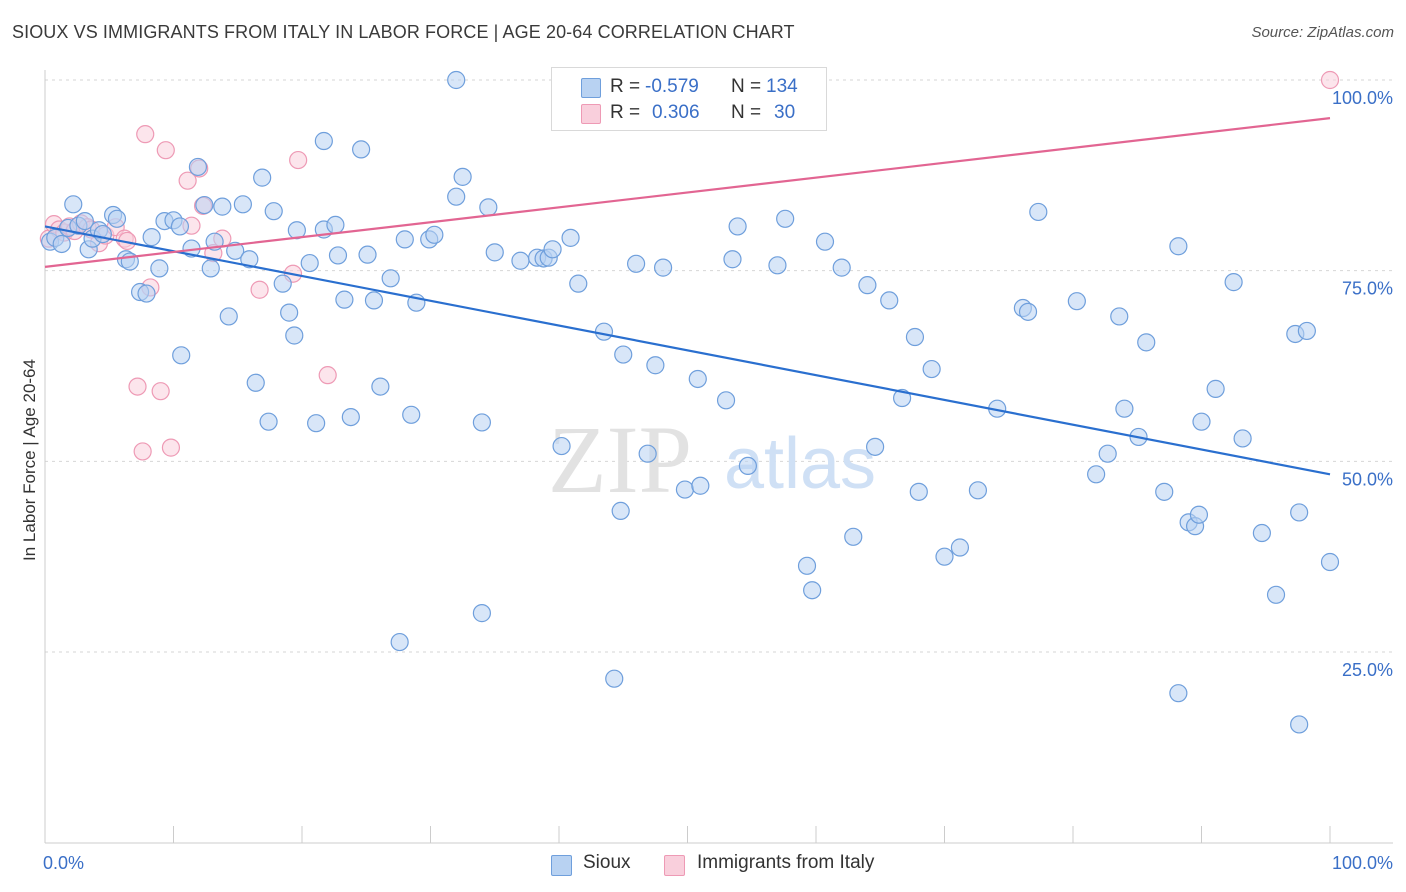 The height and width of the screenshot is (892, 1406). What do you see at coordinates (607, 862) in the screenshot?
I see `series-label-sioux: Sioux` at bounding box center [607, 862].